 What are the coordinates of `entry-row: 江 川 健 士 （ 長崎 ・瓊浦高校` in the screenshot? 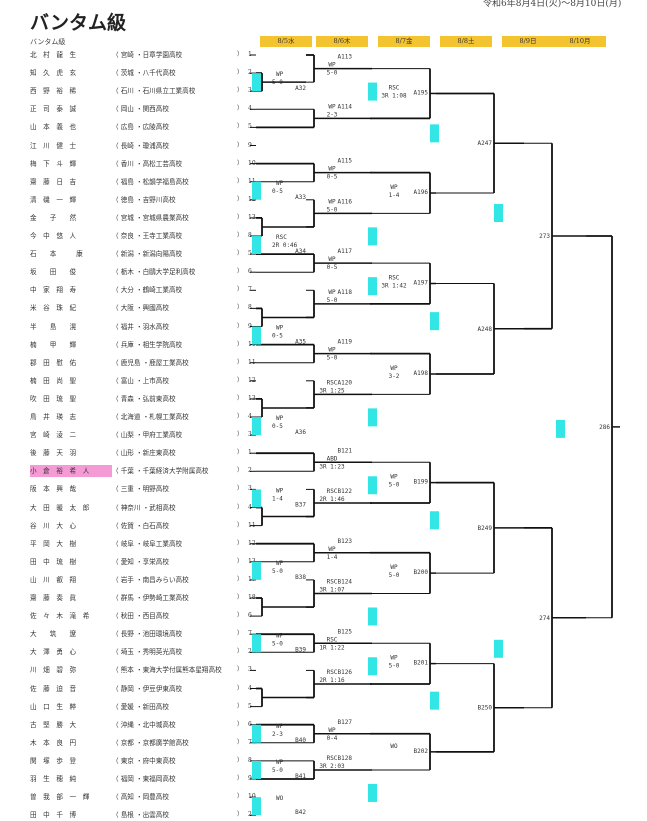 It's located at (99, 146).